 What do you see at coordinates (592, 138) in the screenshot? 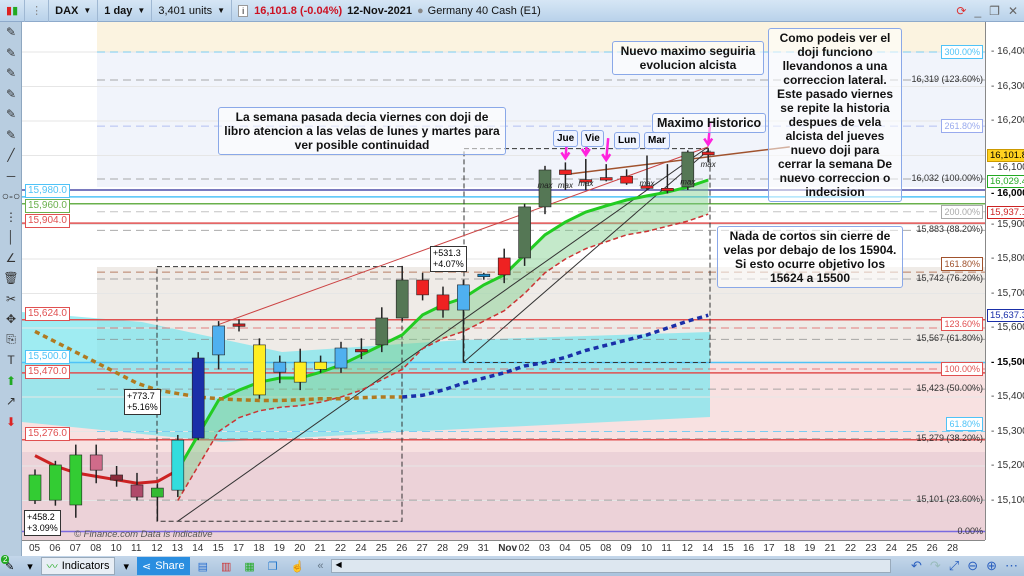
I see `label-vie: Vie` at bounding box center [592, 138].